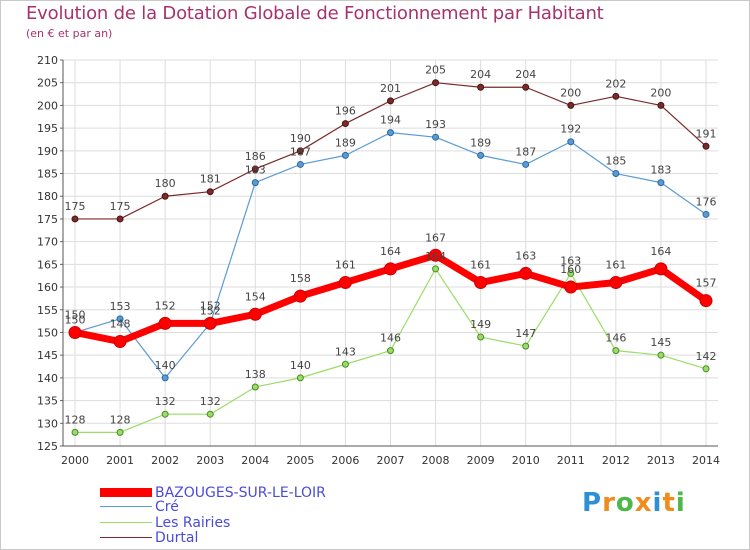 The width and height of the screenshot is (750, 550). What do you see at coordinates (47, 446) in the screenshot?
I see `y-tick-label: 125` at bounding box center [47, 446].